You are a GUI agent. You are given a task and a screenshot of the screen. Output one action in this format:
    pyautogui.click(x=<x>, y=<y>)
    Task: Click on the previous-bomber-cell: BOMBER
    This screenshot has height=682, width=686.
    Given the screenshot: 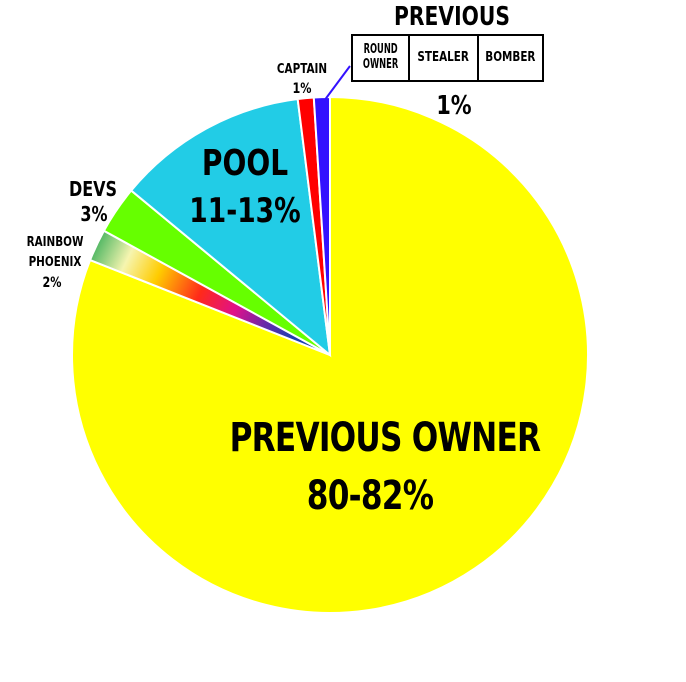 What is the action you would take?
    pyautogui.click(x=510, y=58)
    